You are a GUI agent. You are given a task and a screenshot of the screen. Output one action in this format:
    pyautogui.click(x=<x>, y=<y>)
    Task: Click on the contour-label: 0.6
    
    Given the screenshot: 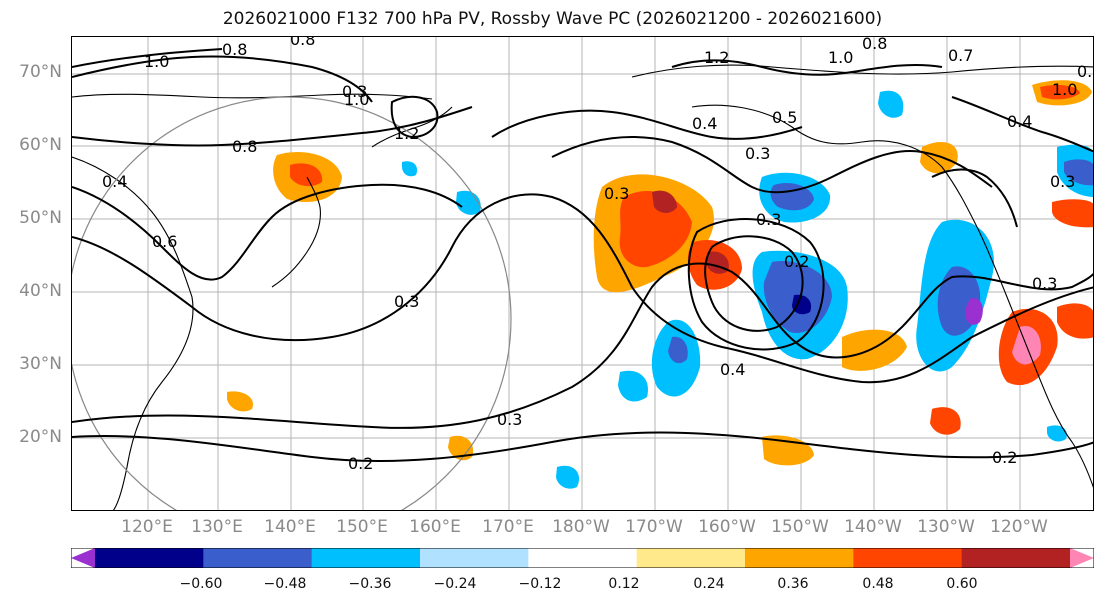 What is the action you would take?
    pyautogui.click(x=164, y=241)
    